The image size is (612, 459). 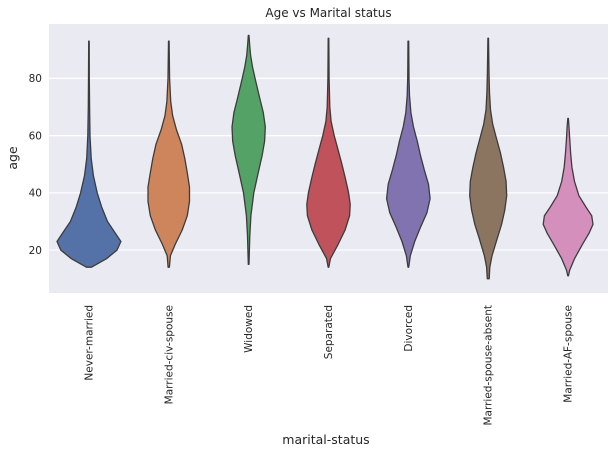 What do you see at coordinates (169, 354) in the screenshot?
I see `x-tick-label: Married-civ-spouse` at bounding box center [169, 354].